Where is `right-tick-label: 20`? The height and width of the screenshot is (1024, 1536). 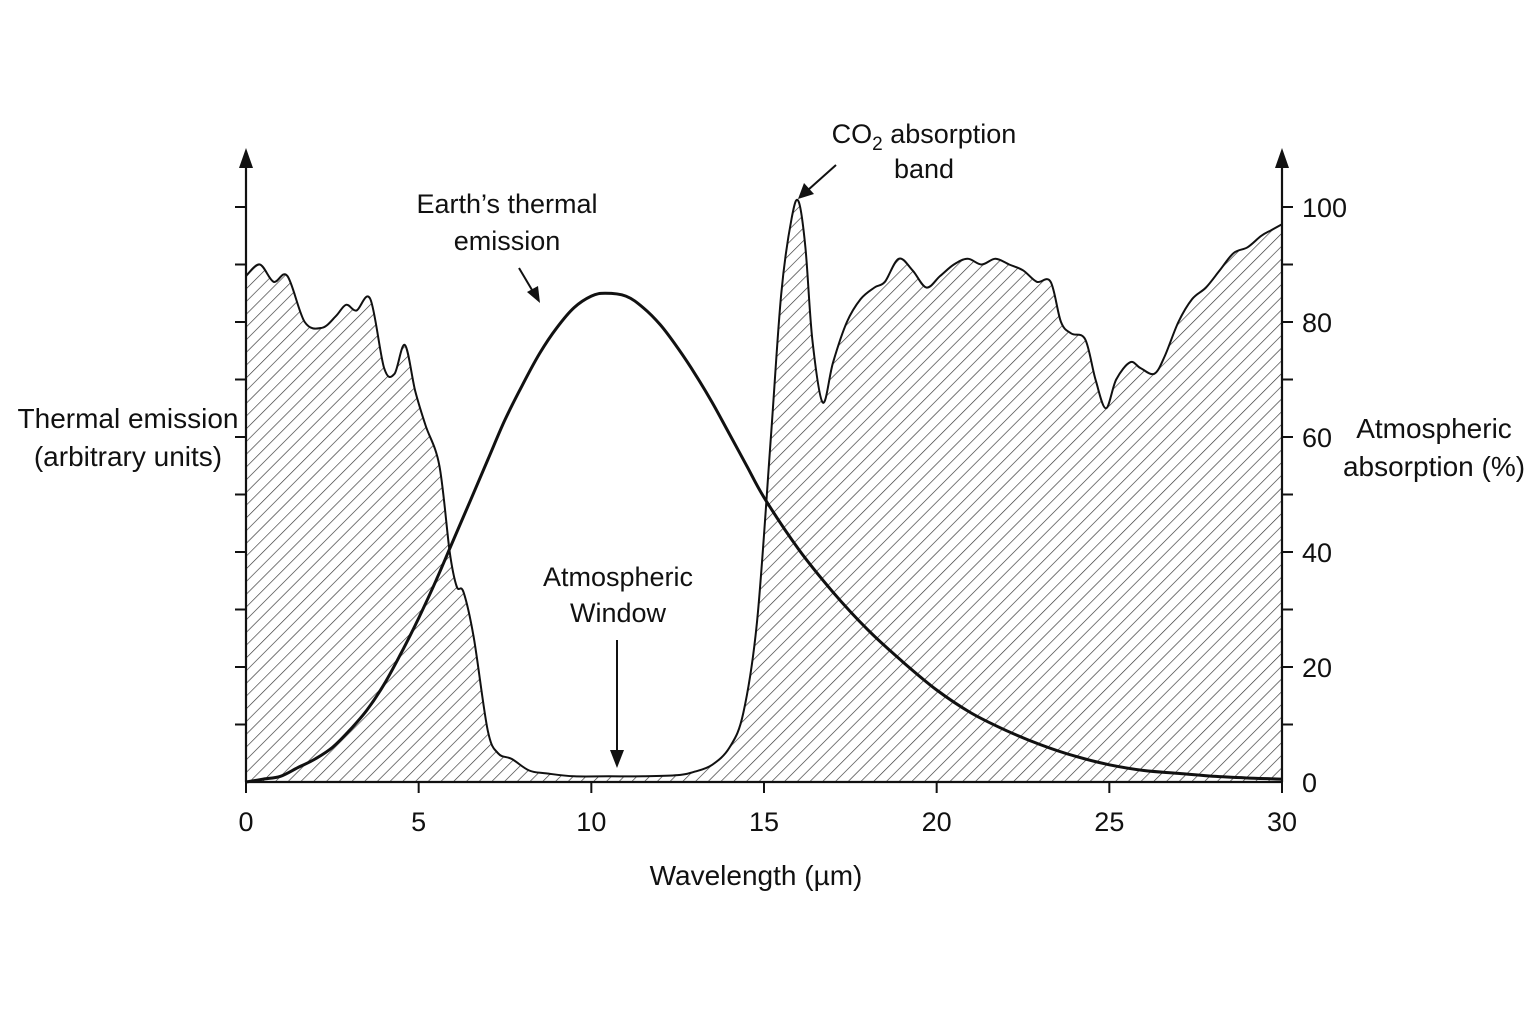 right-tick-label: 20 is located at coordinates (1317, 668).